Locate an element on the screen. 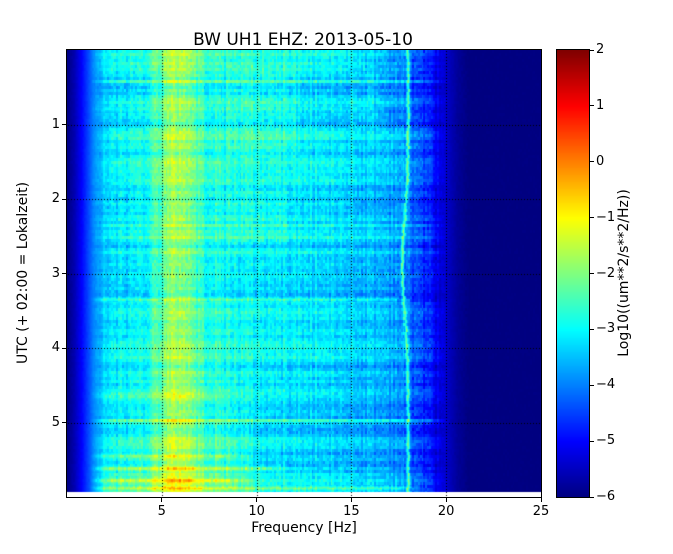 The image size is (673, 554). colorbar-tick-label: 2 is located at coordinates (600, 49).